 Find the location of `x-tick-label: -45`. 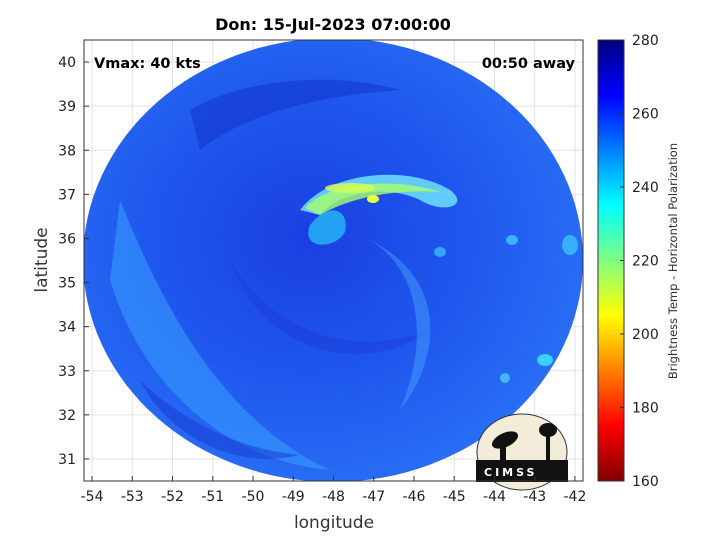

x-tick-label: -45 is located at coordinates (454, 497).